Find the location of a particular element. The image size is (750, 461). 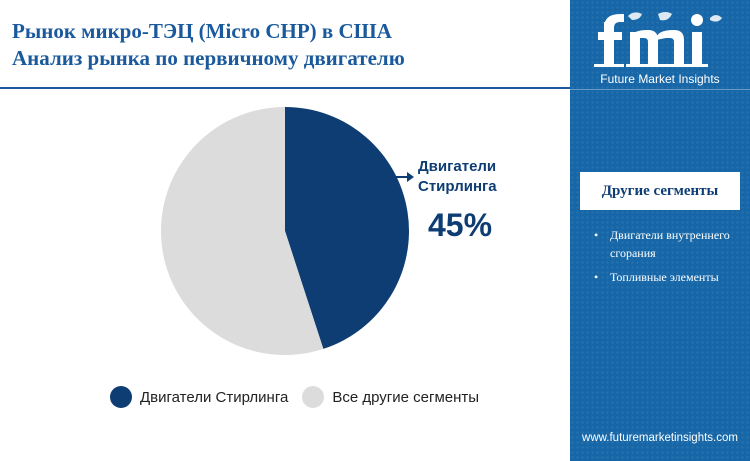

callout-label: Двигатели Стирлинга is located at coordinates (457, 176).